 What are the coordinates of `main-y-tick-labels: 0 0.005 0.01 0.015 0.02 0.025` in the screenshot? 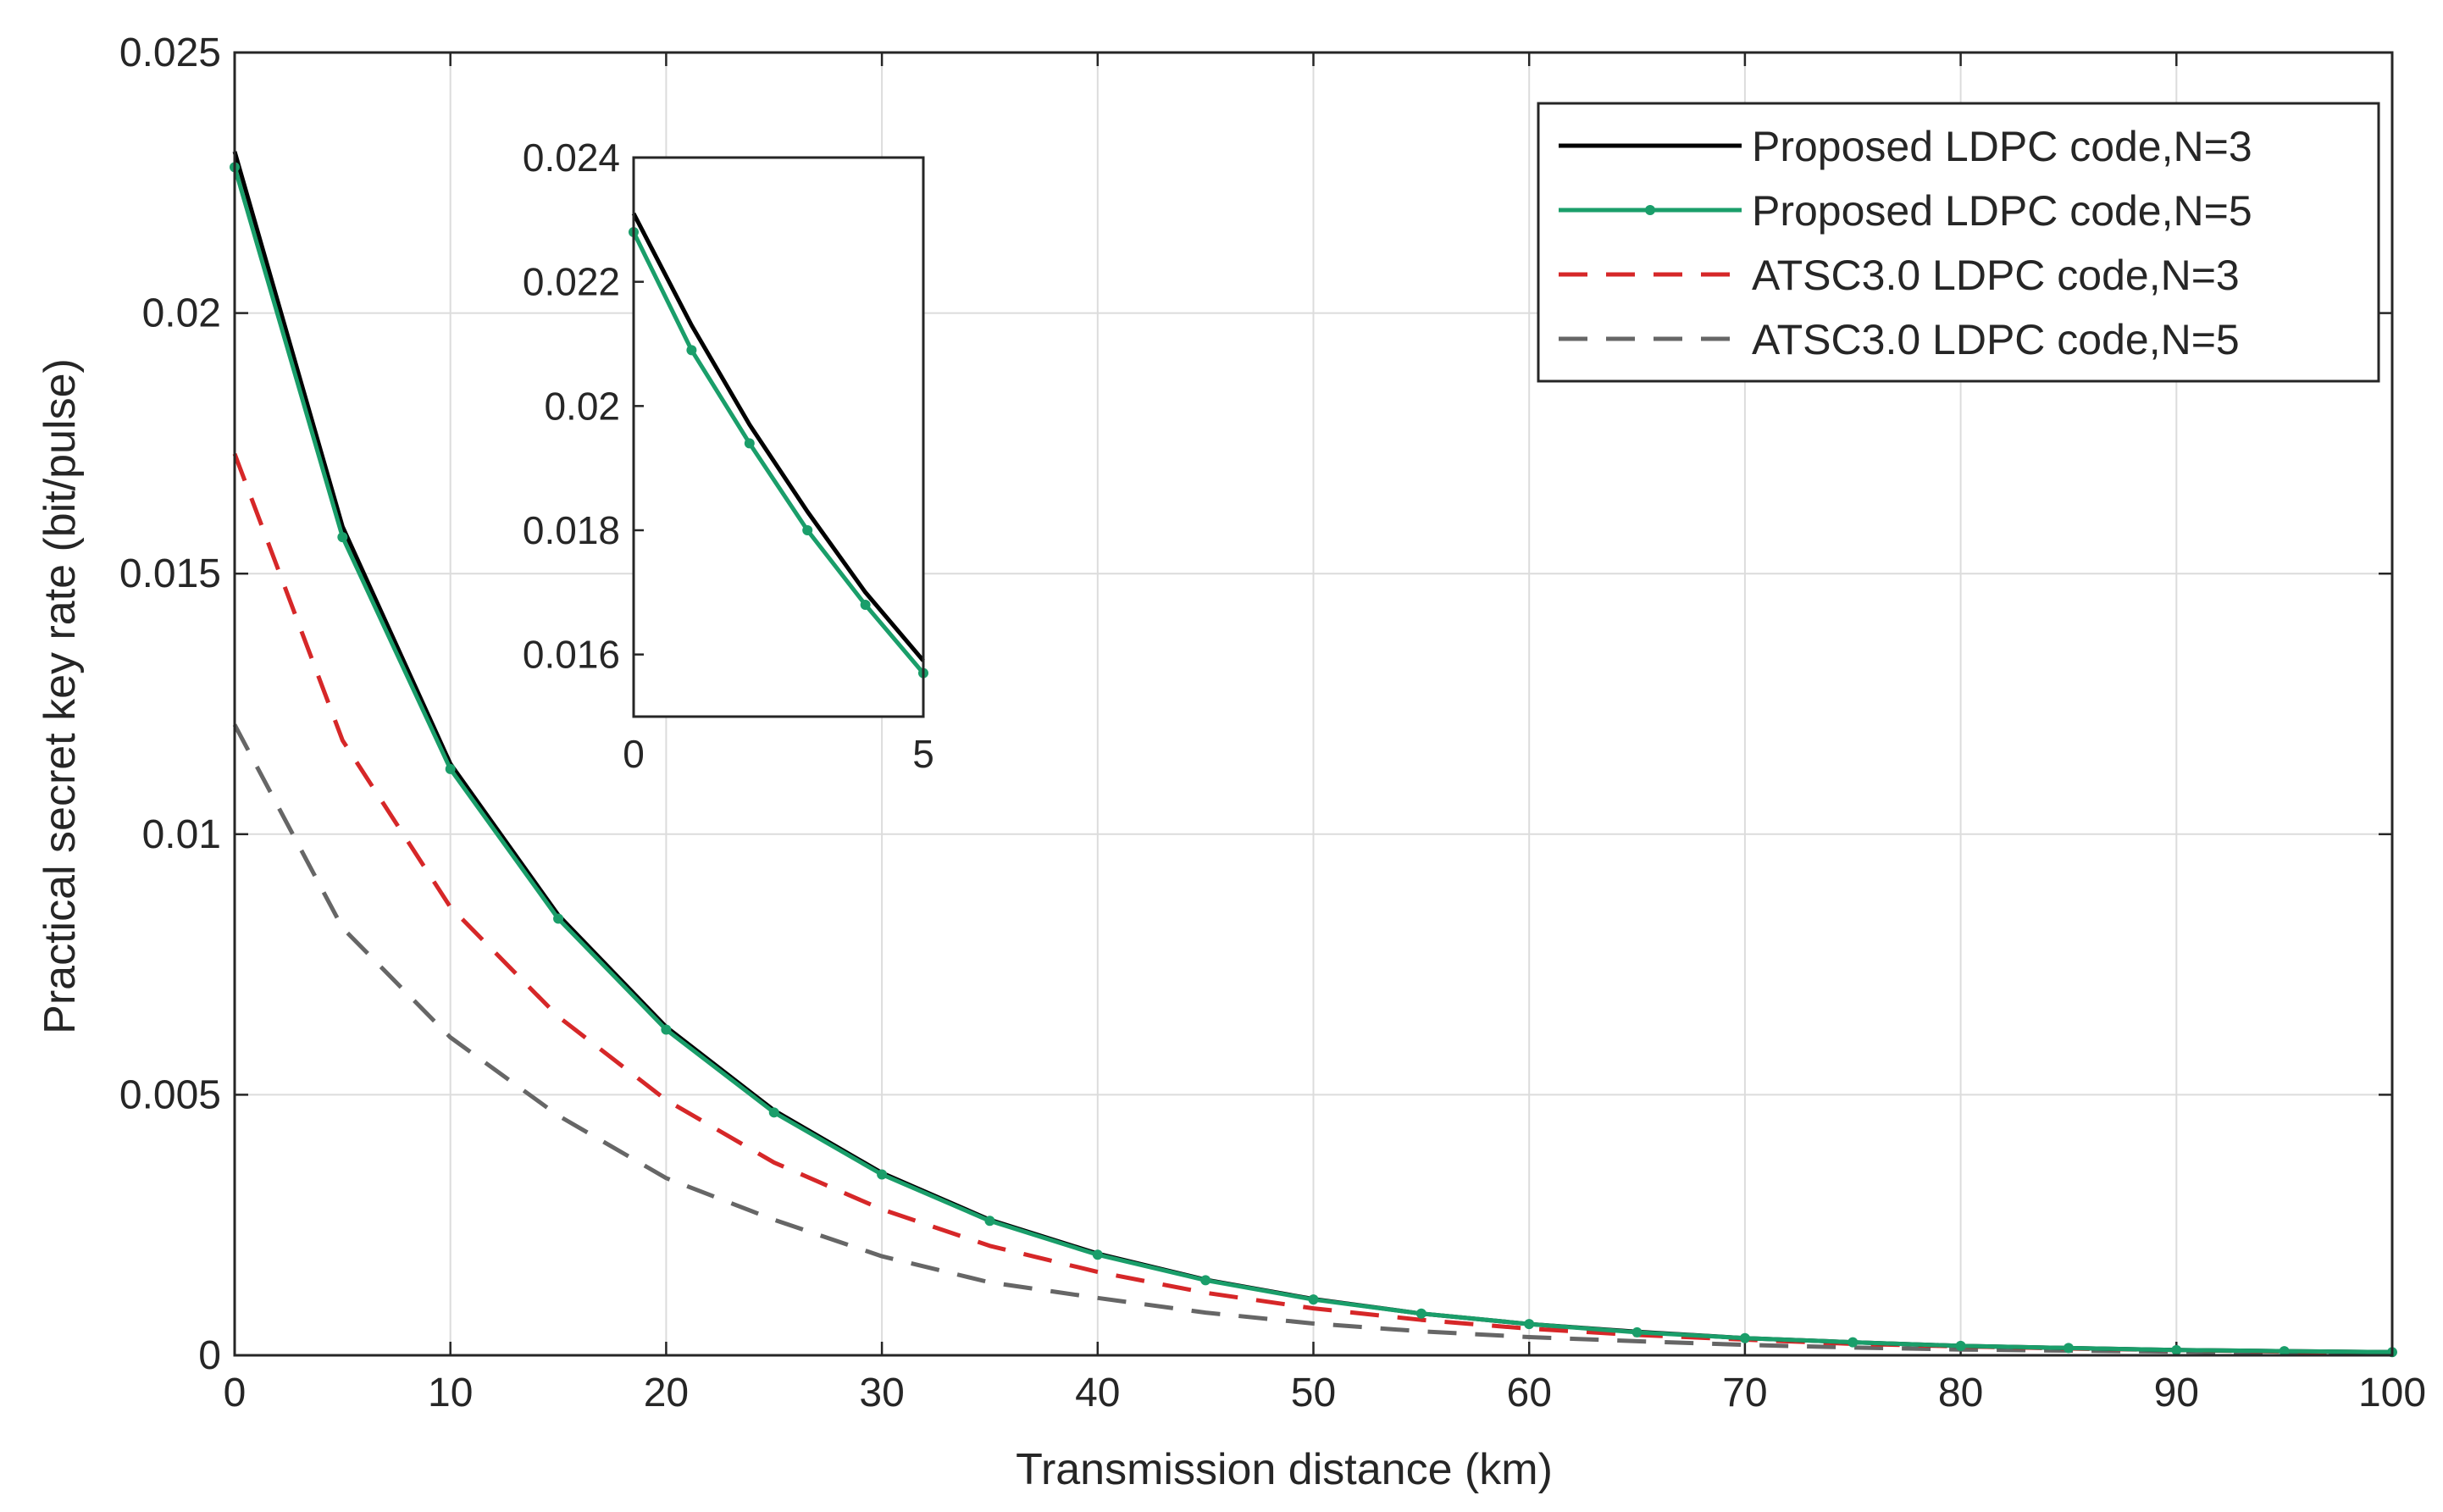 It's located at (170, 704).